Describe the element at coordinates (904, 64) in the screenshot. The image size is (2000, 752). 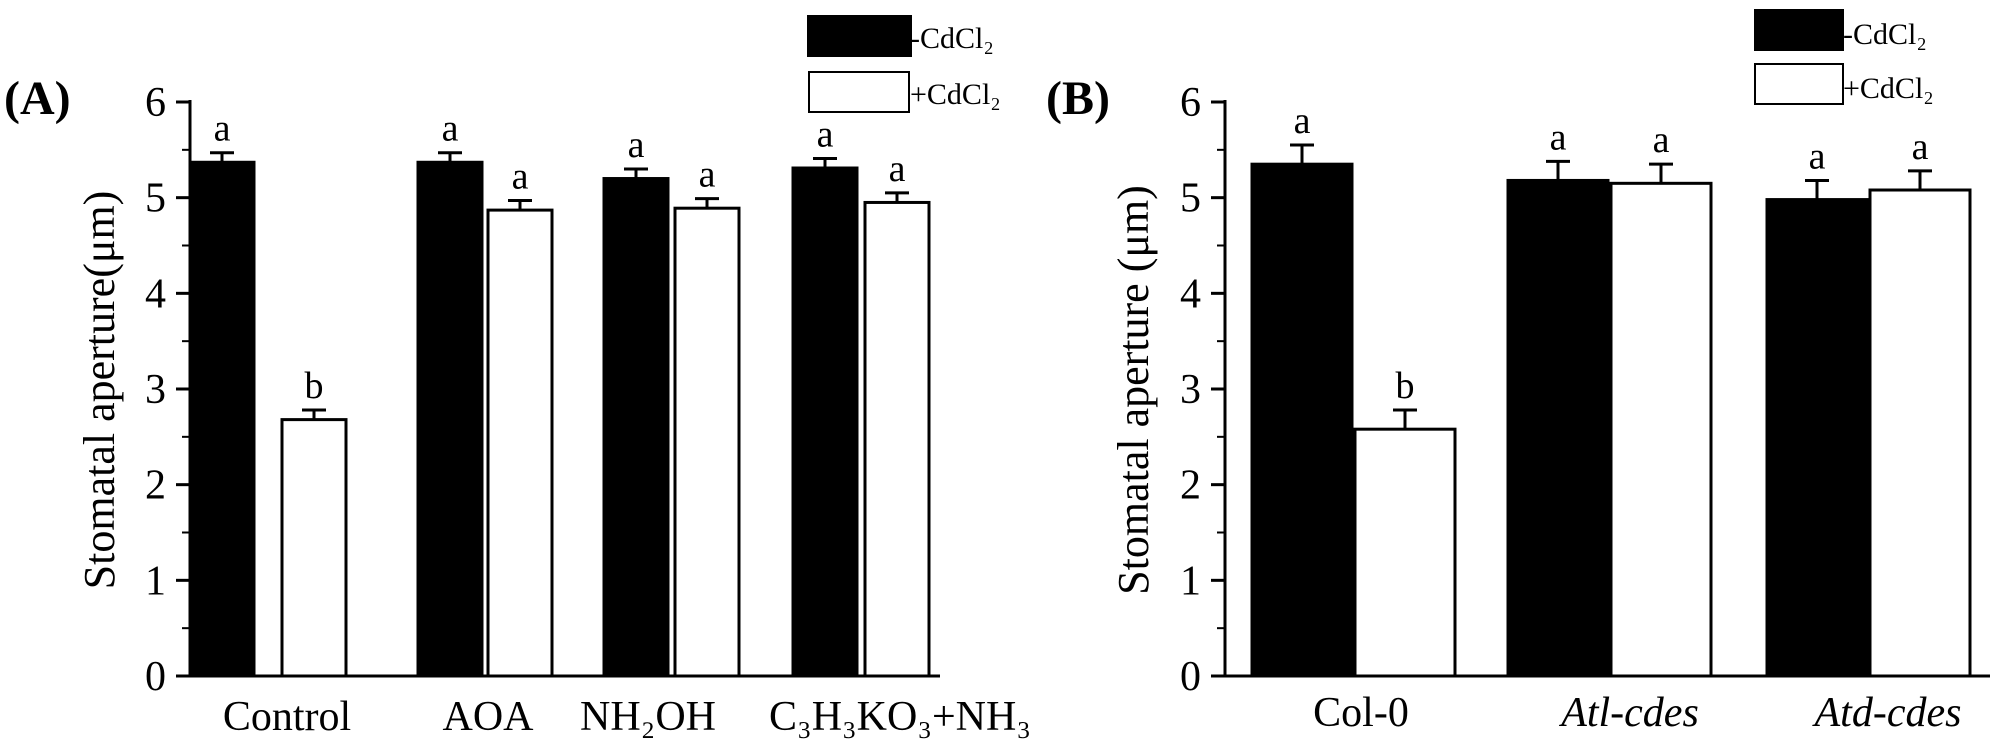
I see `panel-a-legend: -CdCl₂ +CdCl₂` at that location.